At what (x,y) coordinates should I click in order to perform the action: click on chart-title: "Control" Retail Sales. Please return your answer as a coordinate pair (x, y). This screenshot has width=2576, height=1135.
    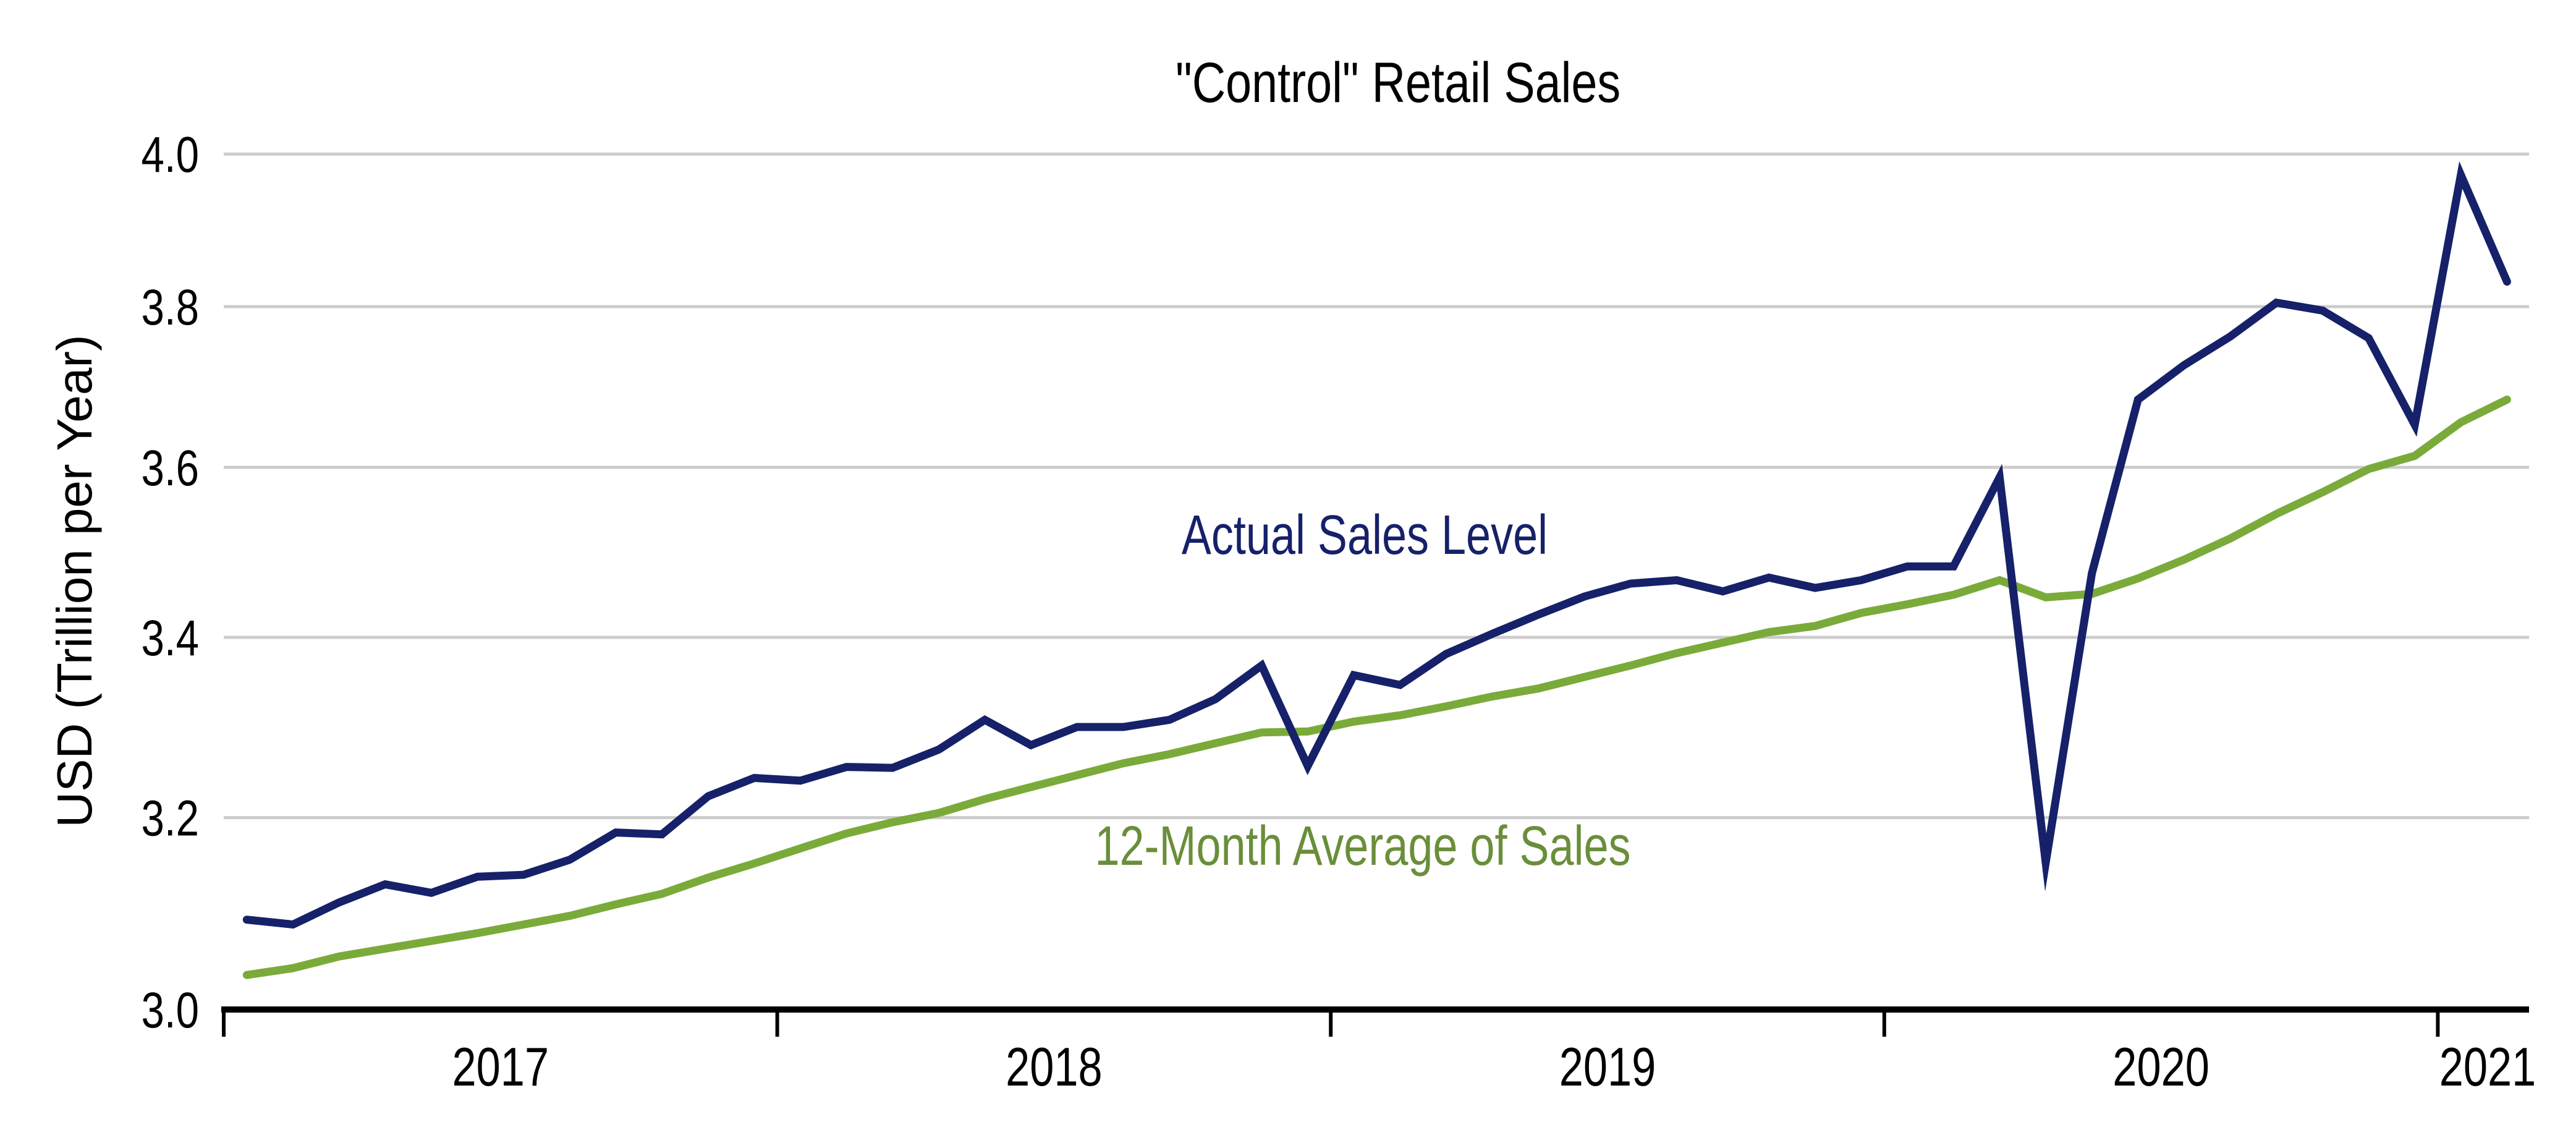
    Looking at the image, I should click on (1398, 82).